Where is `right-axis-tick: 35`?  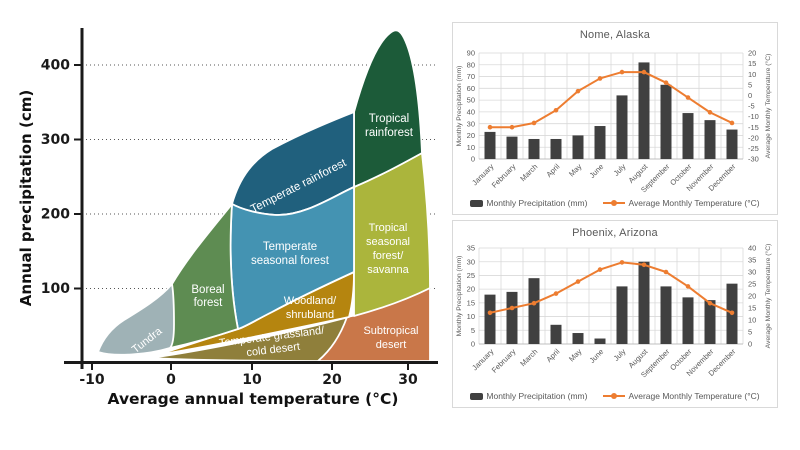
right-axis-tick: 35 is located at coordinates (752, 260).